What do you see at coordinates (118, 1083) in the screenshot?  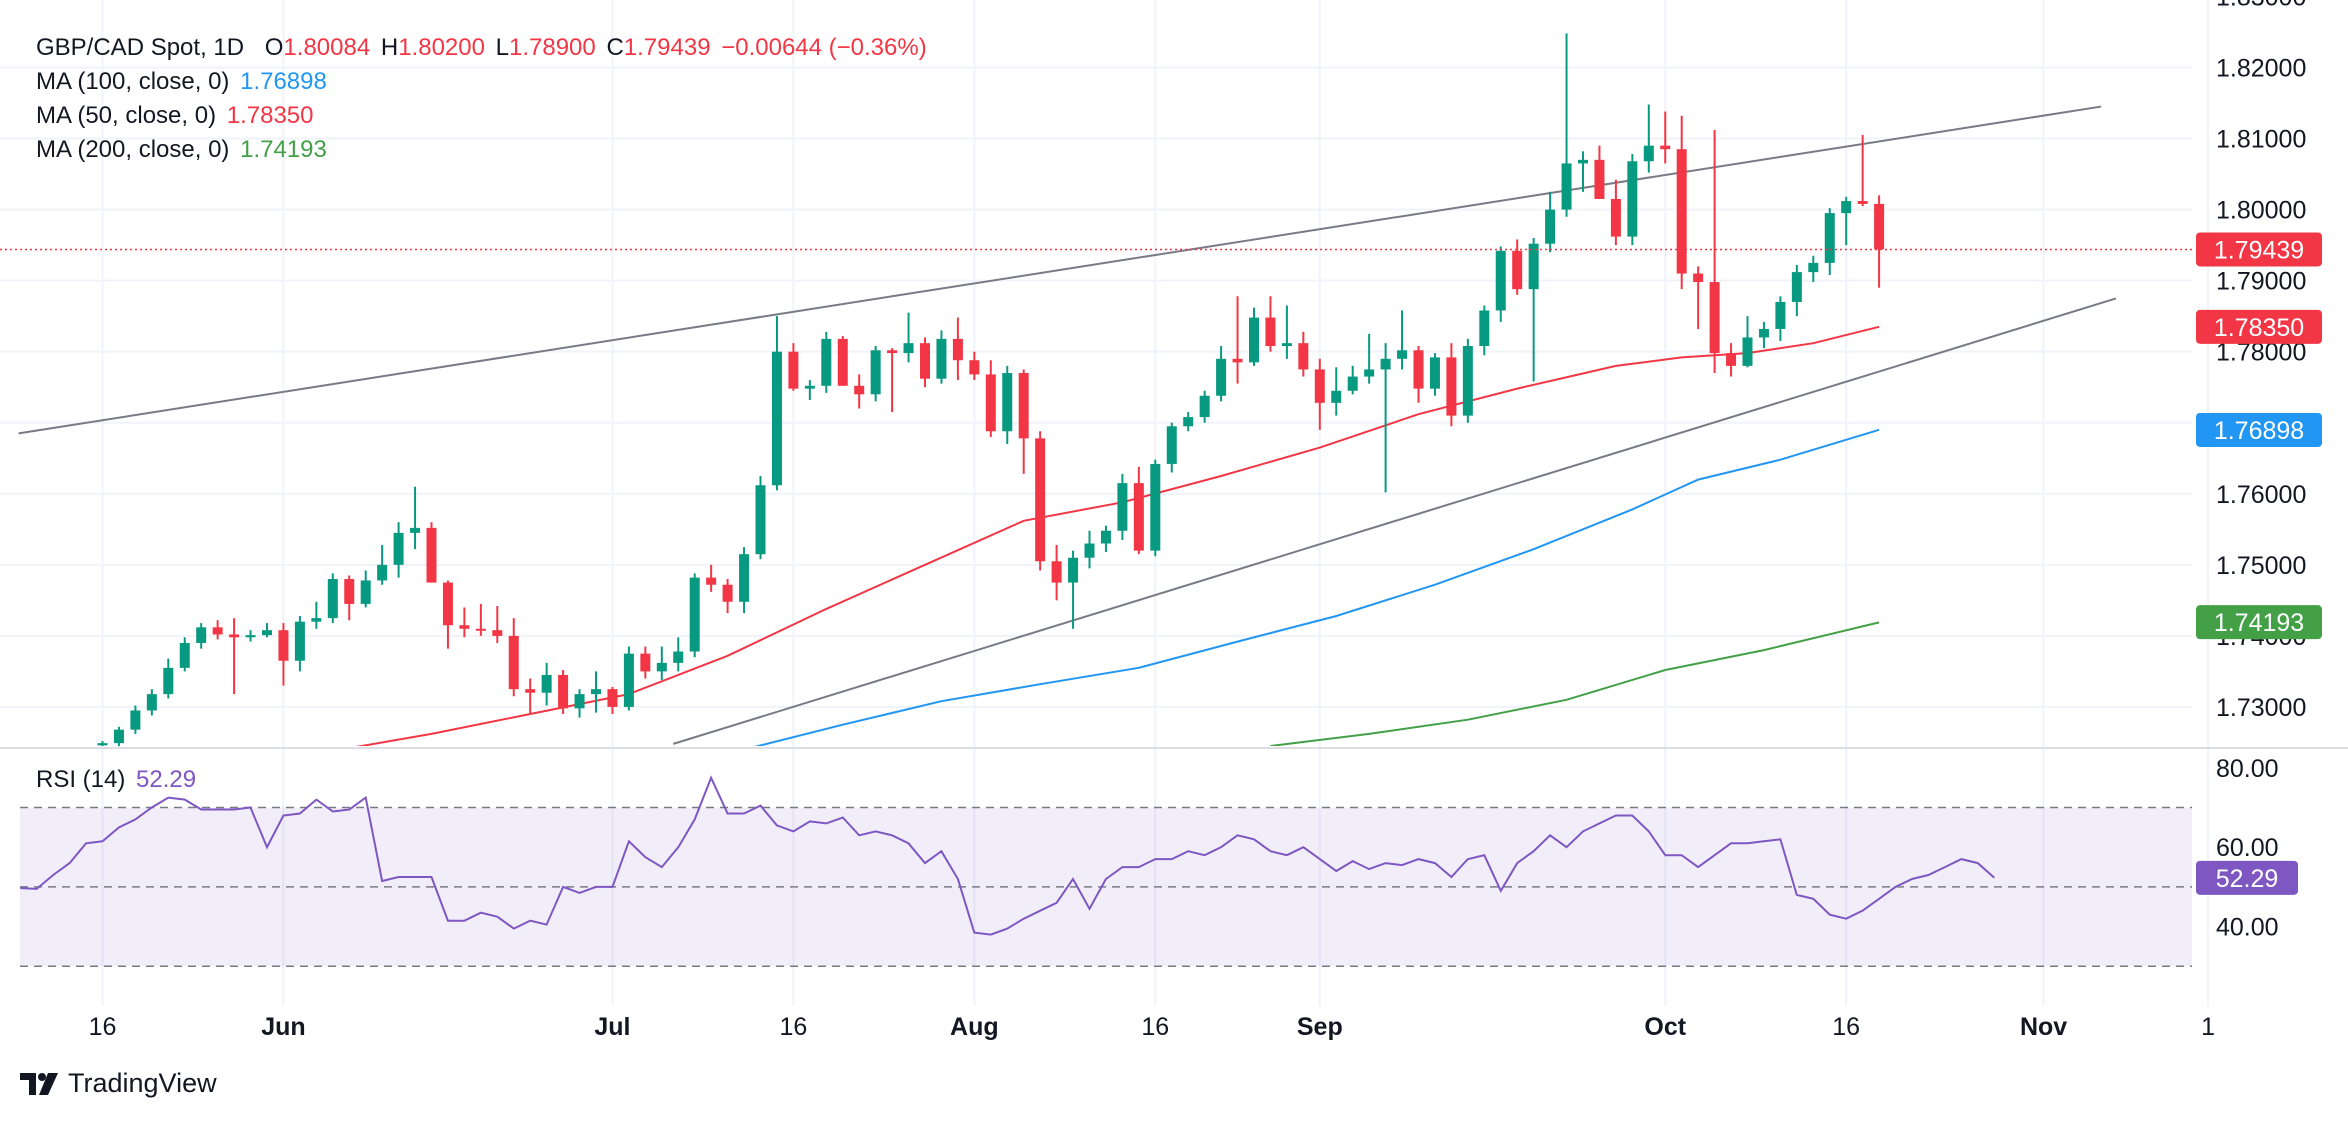 I see `tradingview-logo: TradingView` at bounding box center [118, 1083].